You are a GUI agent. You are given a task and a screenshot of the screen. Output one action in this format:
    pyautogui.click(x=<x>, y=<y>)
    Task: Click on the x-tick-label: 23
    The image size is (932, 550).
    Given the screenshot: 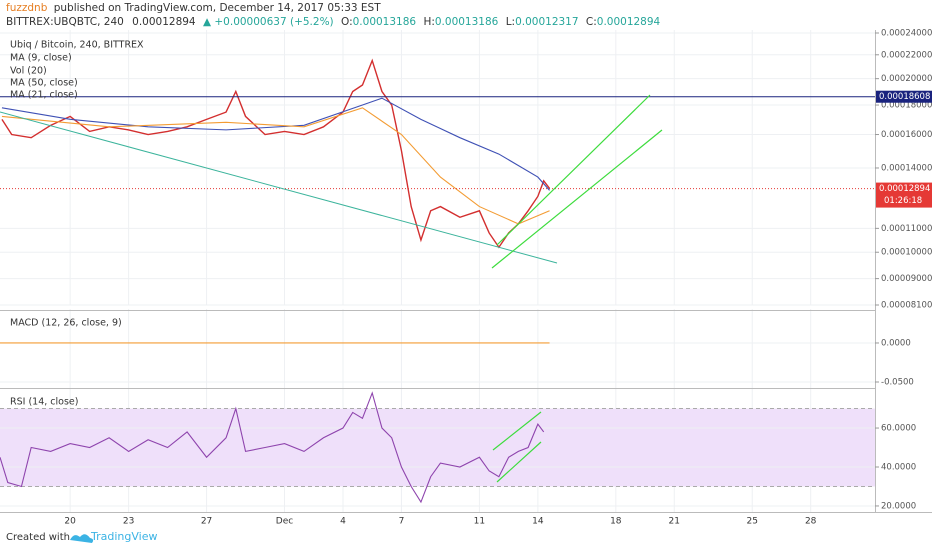 What is the action you would take?
    pyautogui.click(x=128, y=522)
    